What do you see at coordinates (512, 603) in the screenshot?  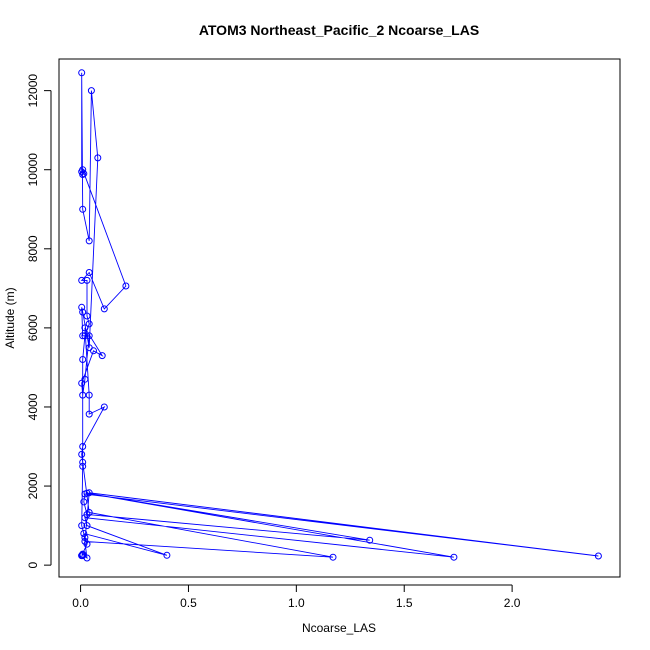 I see `x-tick-label: 2.0` at bounding box center [512, 603].